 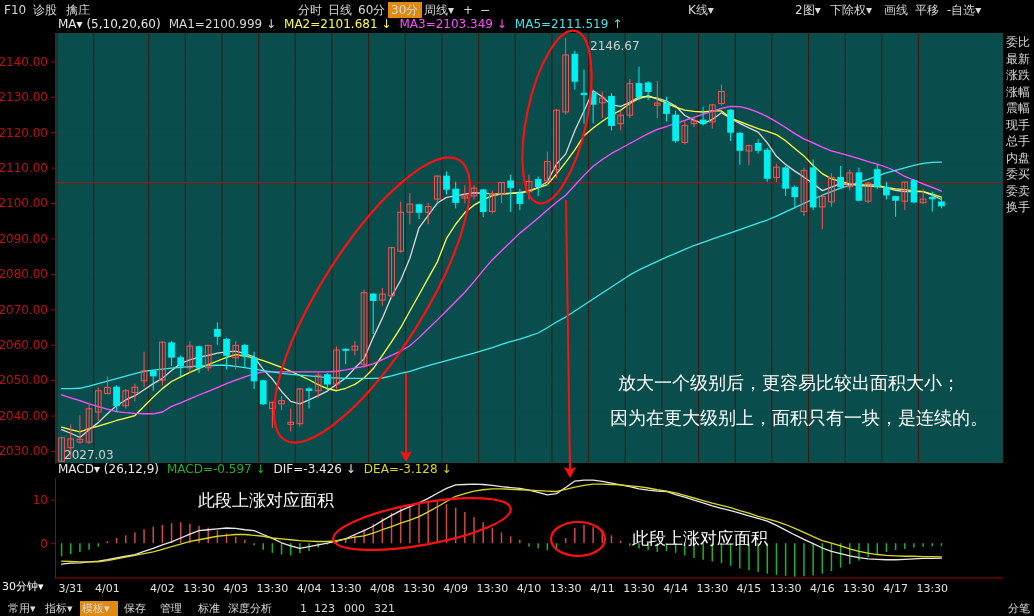 What do you see at coordinates (24, 61) in the screenshot?
I see `y-tick-label: 2140.00` at bounding box center [24, 61].